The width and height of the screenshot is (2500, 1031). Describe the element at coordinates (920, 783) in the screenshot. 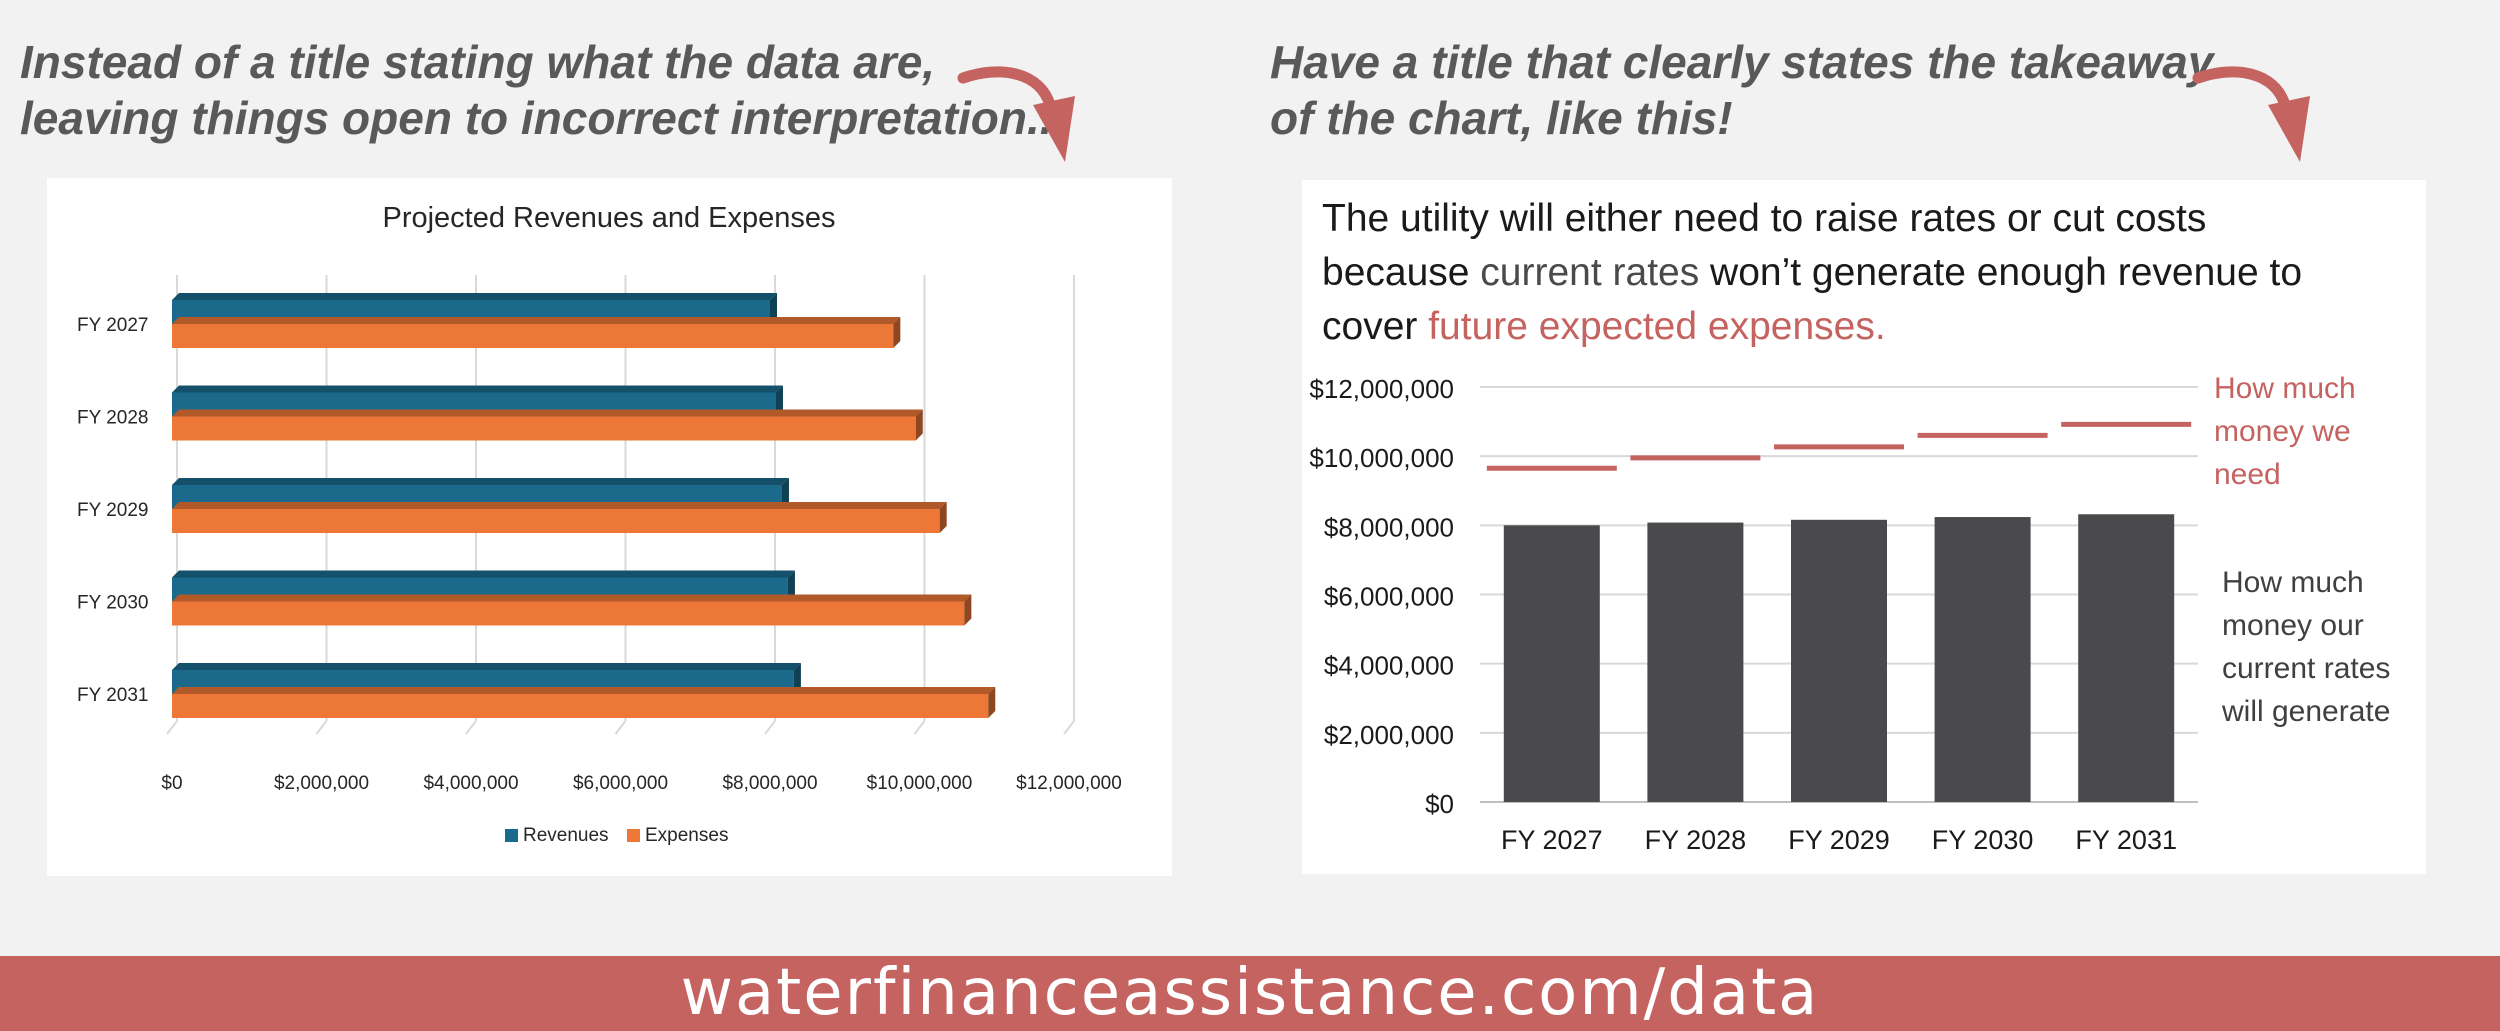

I see `x-tick-label: $10,000,000` at that location.